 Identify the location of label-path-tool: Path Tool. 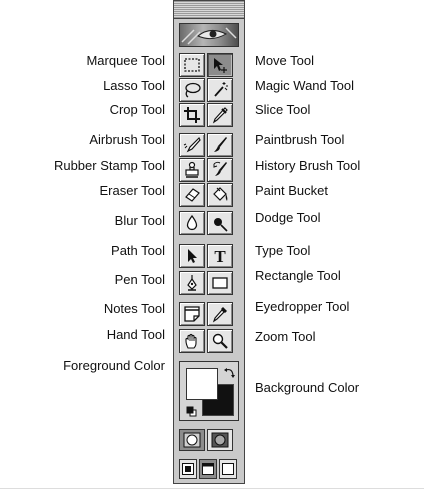
(138, 250).